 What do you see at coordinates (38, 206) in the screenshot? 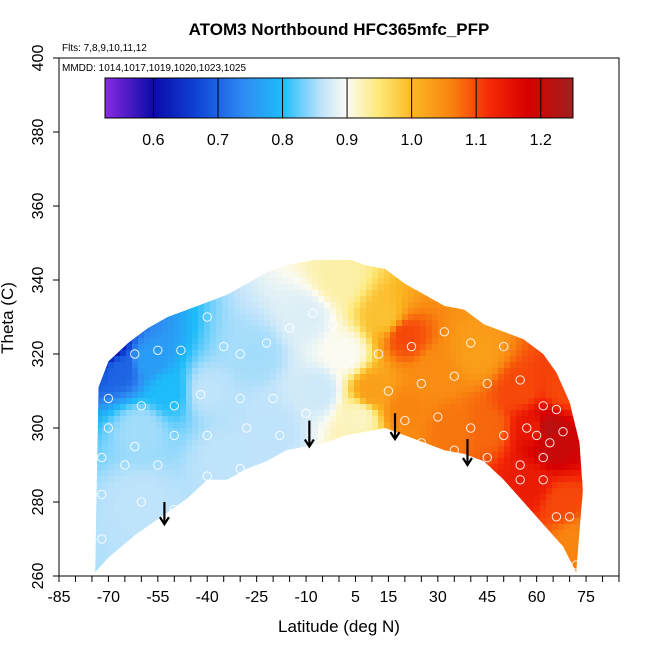
I see `y-tick-label: 360` at bounding box center [38, 206].